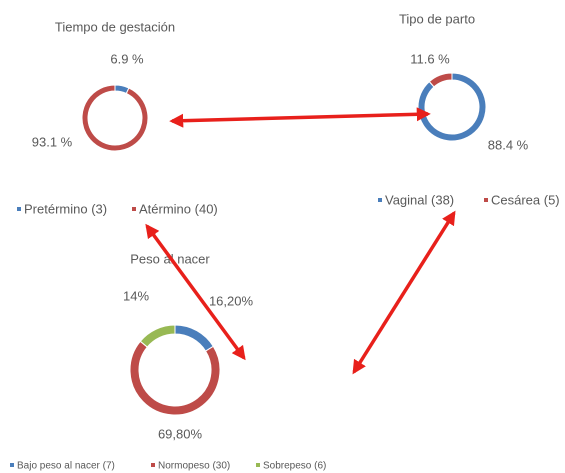 Image resolution: width=565 pixels, height=473 pixels. What do you see at coordinates (127, 58) in the screenshot?
I see `data-label: 6.9 %` at bounding box center [127, 58].